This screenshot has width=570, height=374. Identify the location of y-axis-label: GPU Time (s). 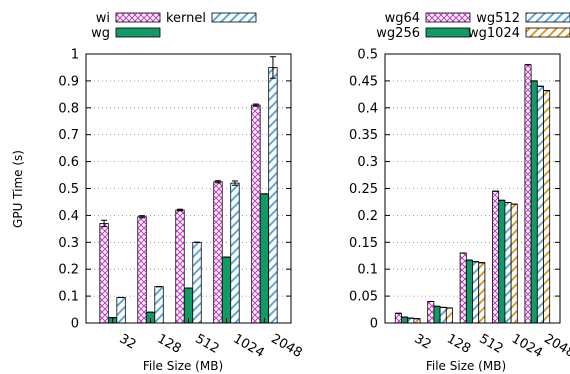
(18, 189).